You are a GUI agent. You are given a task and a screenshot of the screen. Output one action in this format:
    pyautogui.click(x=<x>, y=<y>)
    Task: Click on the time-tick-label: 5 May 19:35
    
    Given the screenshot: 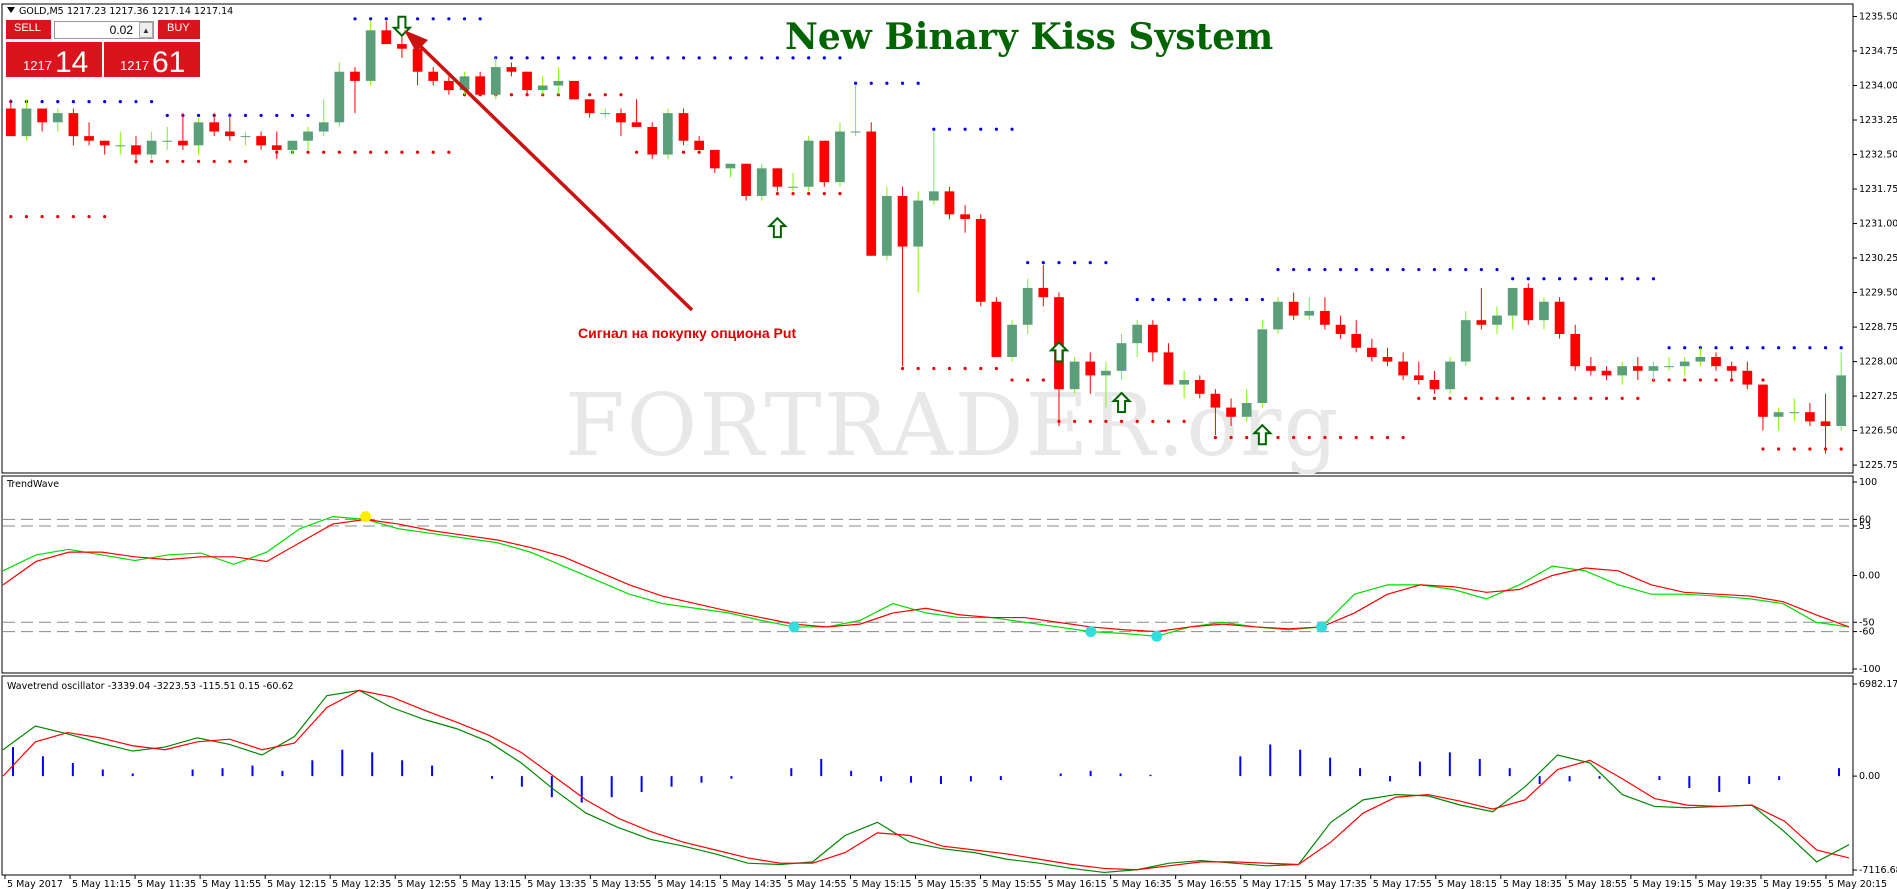 What is the action you would take?
    pyautogui.click(x=1727, y=884)
    